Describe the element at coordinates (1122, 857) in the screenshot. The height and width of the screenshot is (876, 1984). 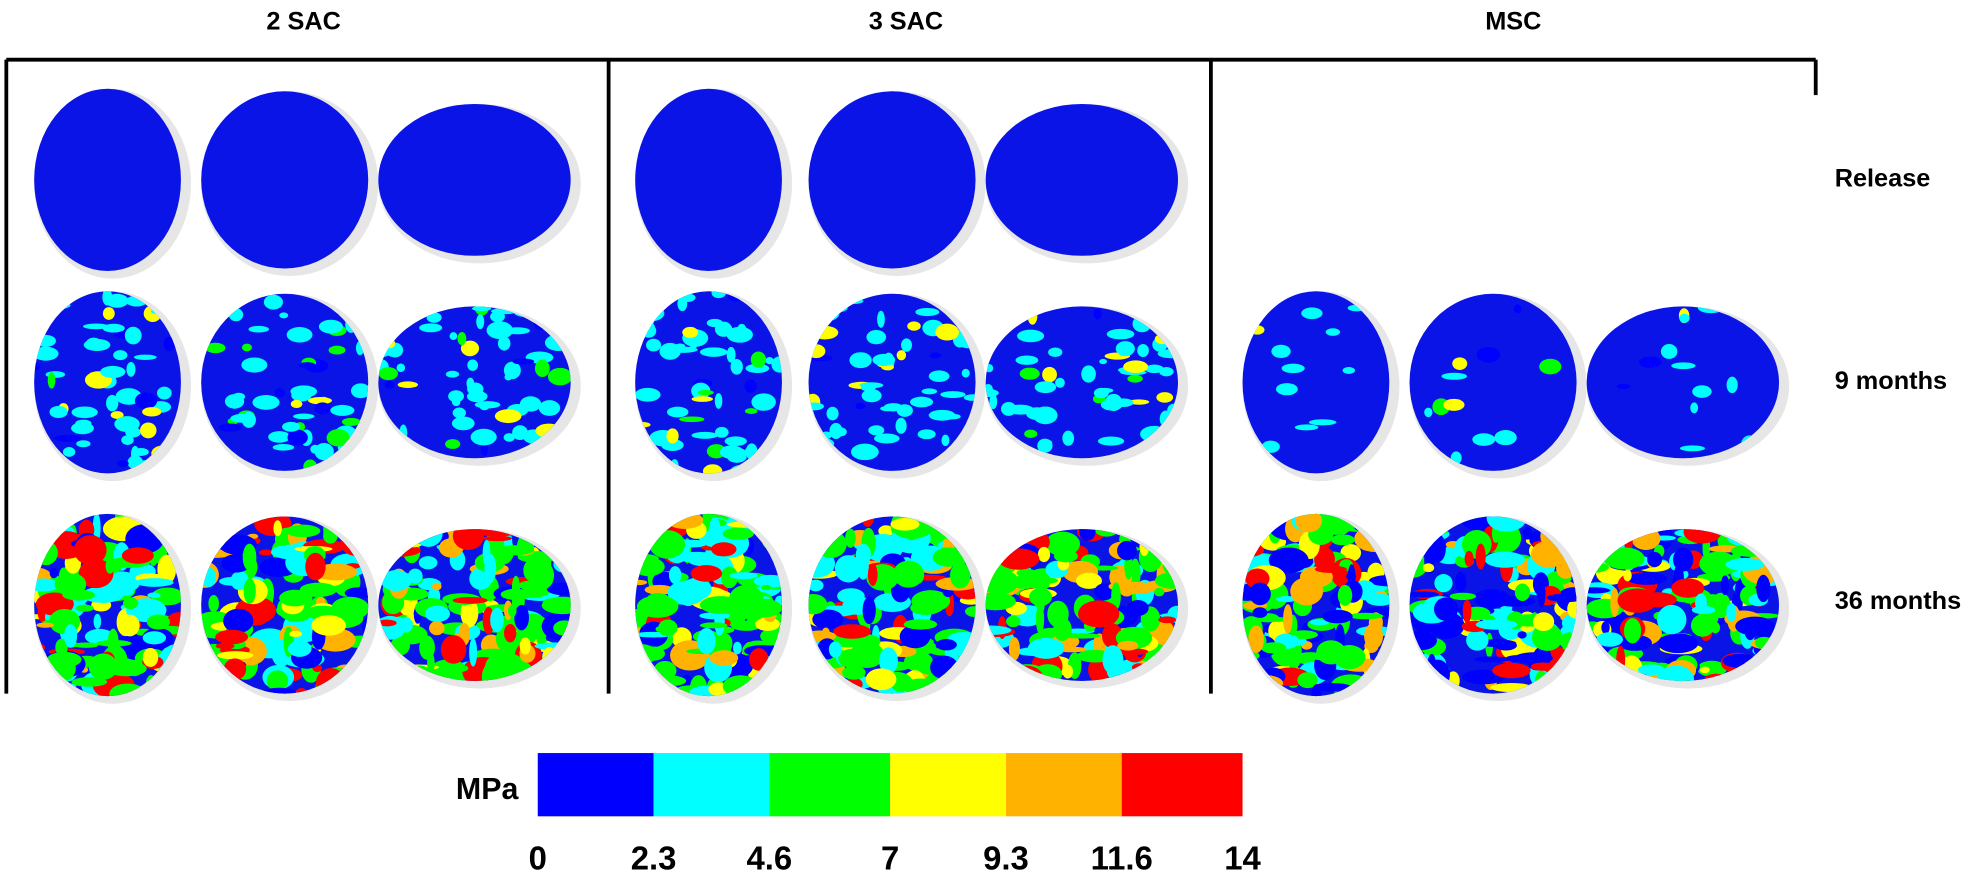
I see `colorbar-tick-label: 11.6` at that location.